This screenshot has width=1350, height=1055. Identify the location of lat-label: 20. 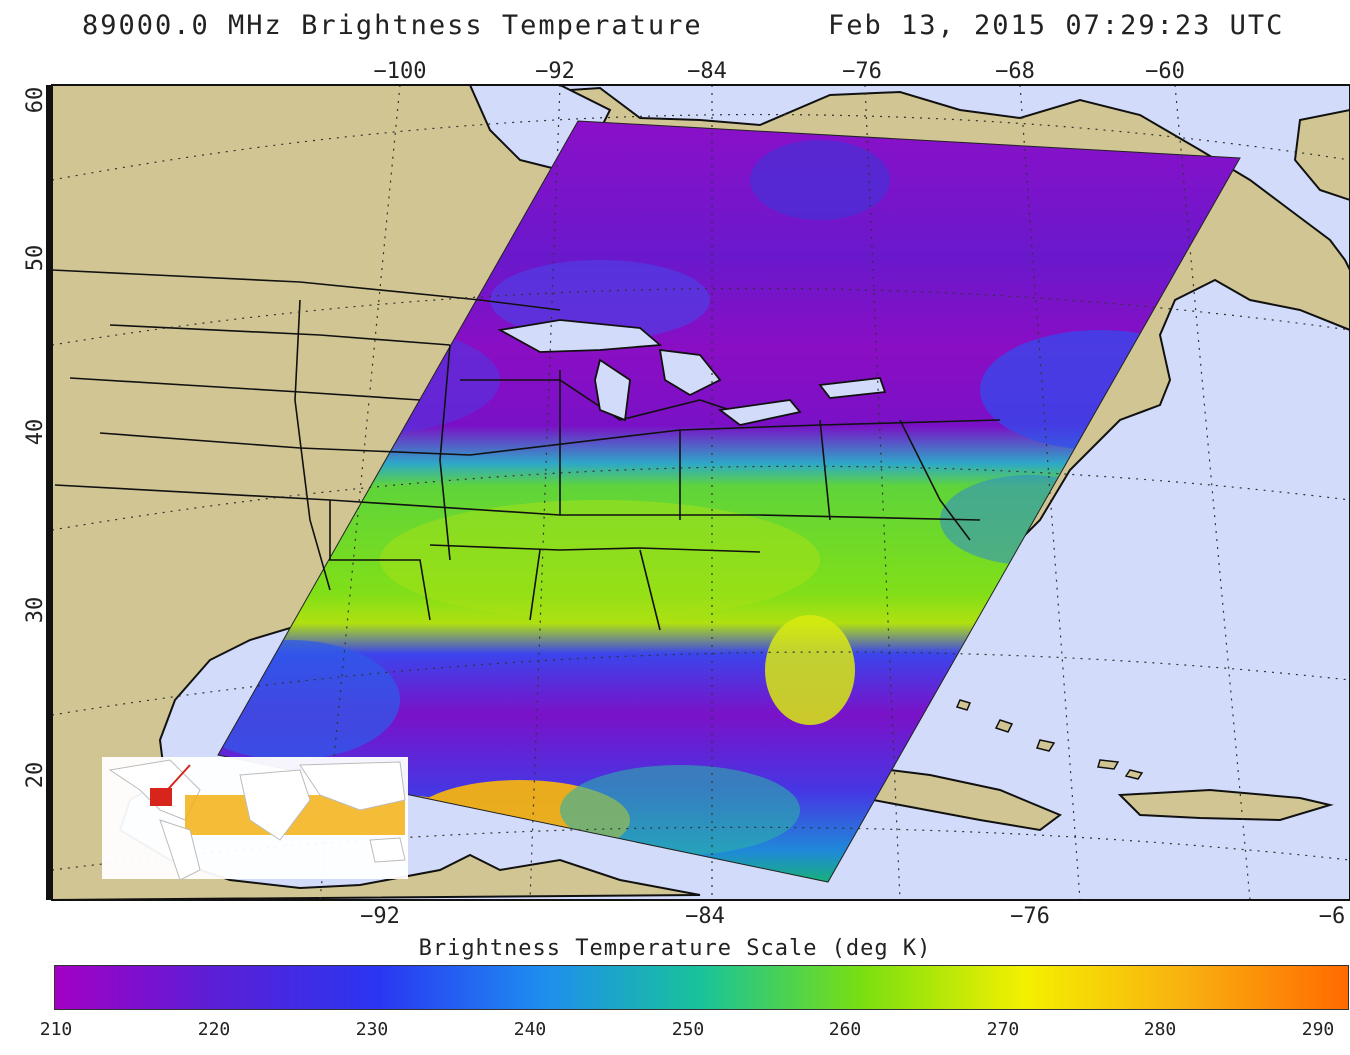
(35, 775).